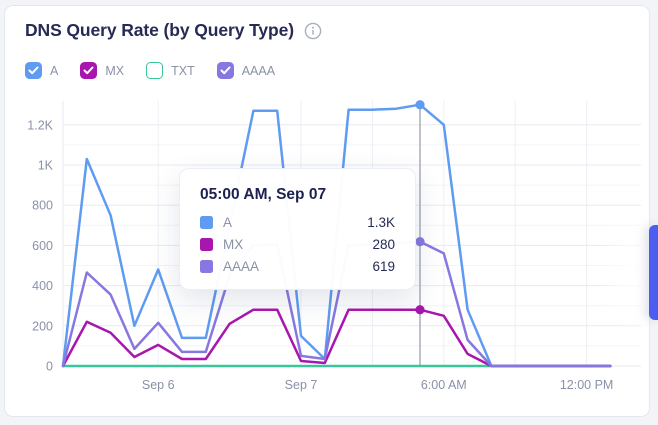 The width and height of the screenshot is (658, 425). What do you see at coordinates (54, 70) in the screenshot?
I see `legend-label: A` at bounding box center [54, 70].